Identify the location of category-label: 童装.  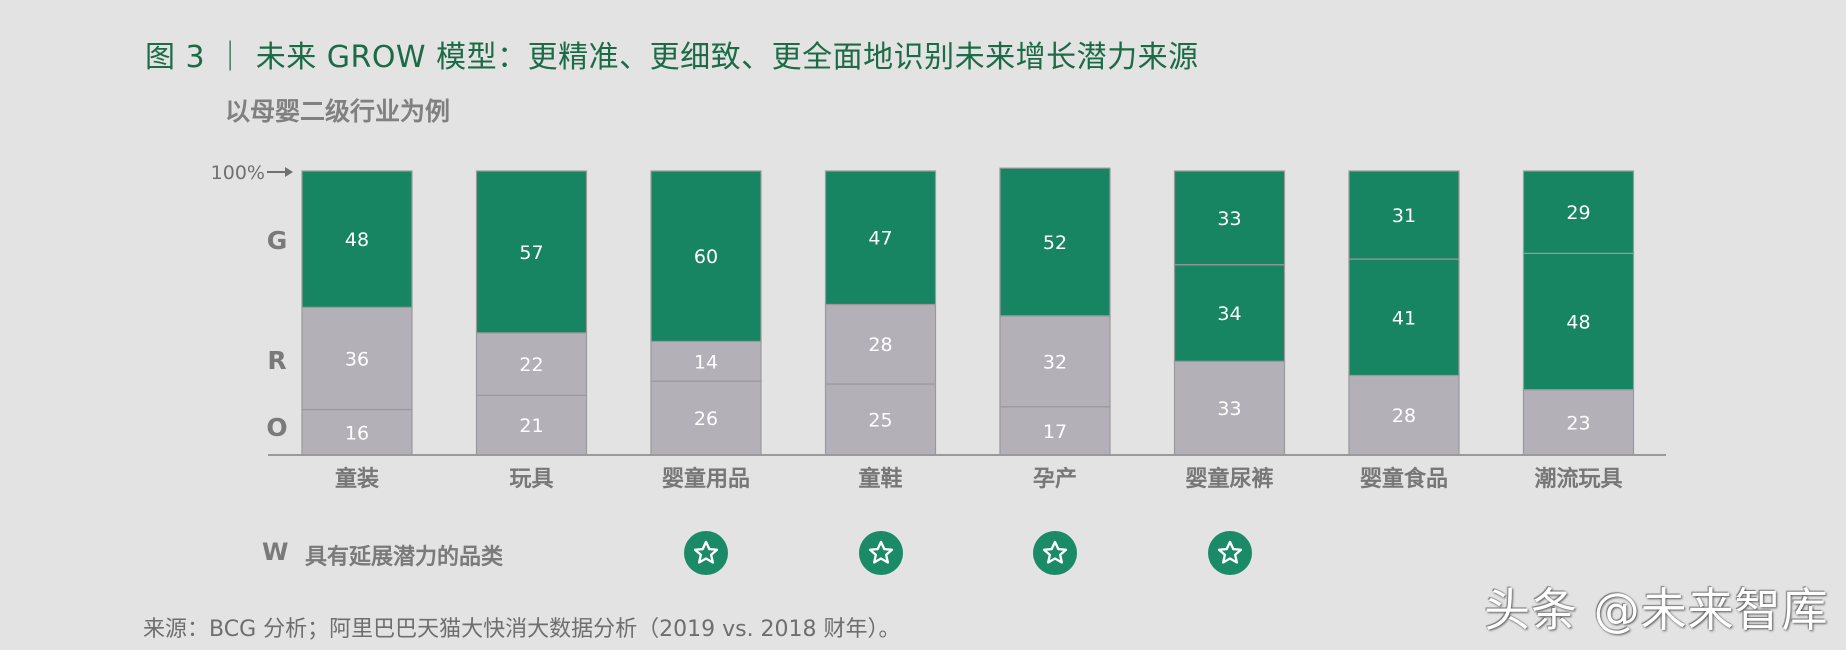
(357, 479).